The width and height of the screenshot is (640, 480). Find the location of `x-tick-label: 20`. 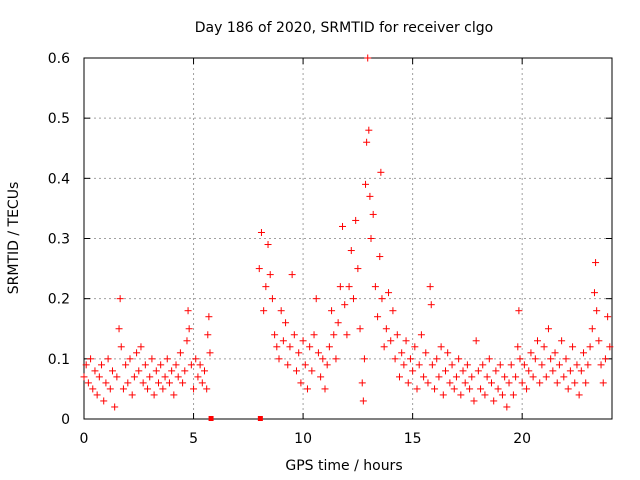

x-tick-label: 20 is located at coordinates (522, 439).